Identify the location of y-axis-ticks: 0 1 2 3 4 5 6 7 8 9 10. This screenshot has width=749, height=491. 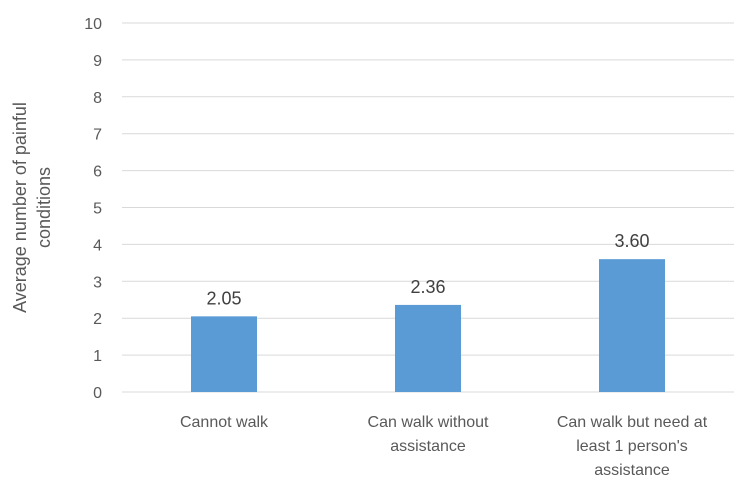
(93, 209).